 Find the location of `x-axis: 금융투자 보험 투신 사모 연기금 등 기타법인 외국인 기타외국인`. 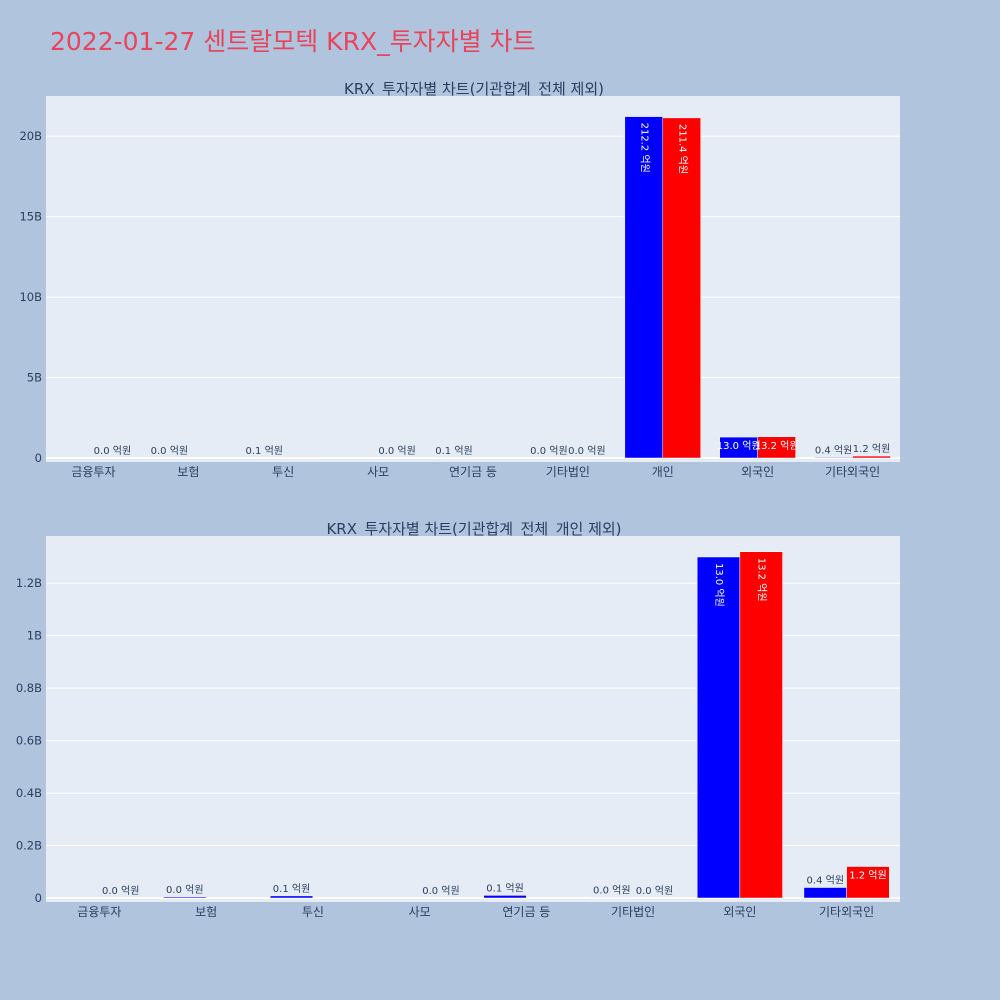

x-axis: 금융투자 보험 투신 사모 연기금 등 기타법인 외국인 기타외국인 is located at coordinates (475, 912).